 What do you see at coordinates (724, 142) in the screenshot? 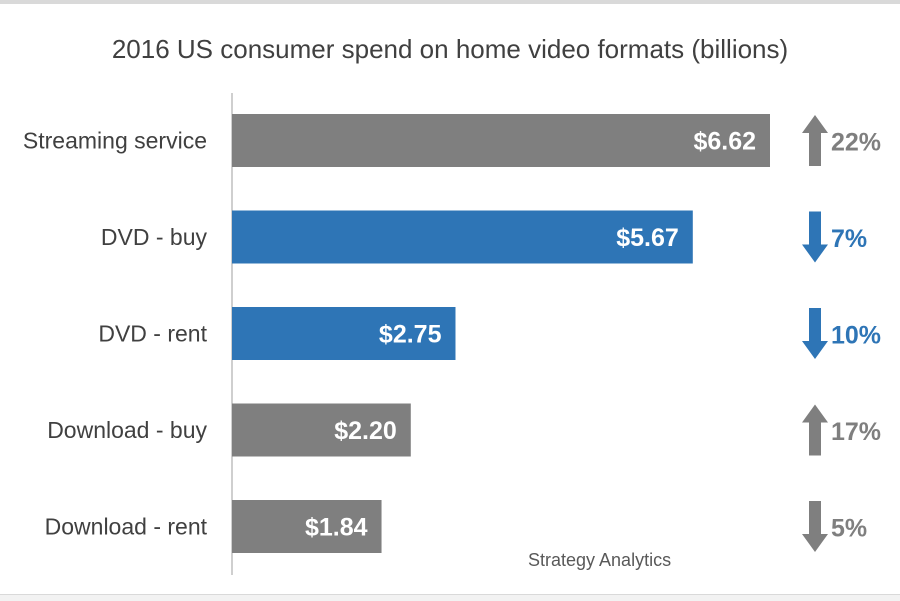
I see `value-label: $6.62` at bounding box center [724, 142].